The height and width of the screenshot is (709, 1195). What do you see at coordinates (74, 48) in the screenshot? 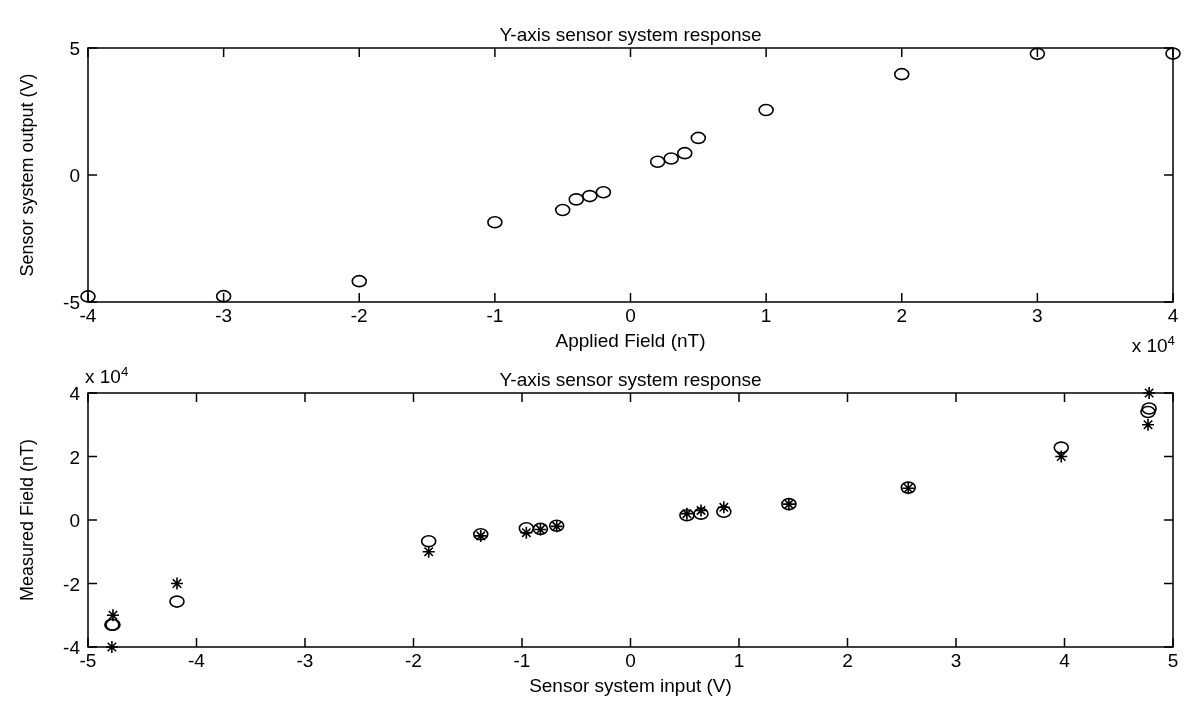
I see `y-tick-label: 5` at bounding box center [74, 48].